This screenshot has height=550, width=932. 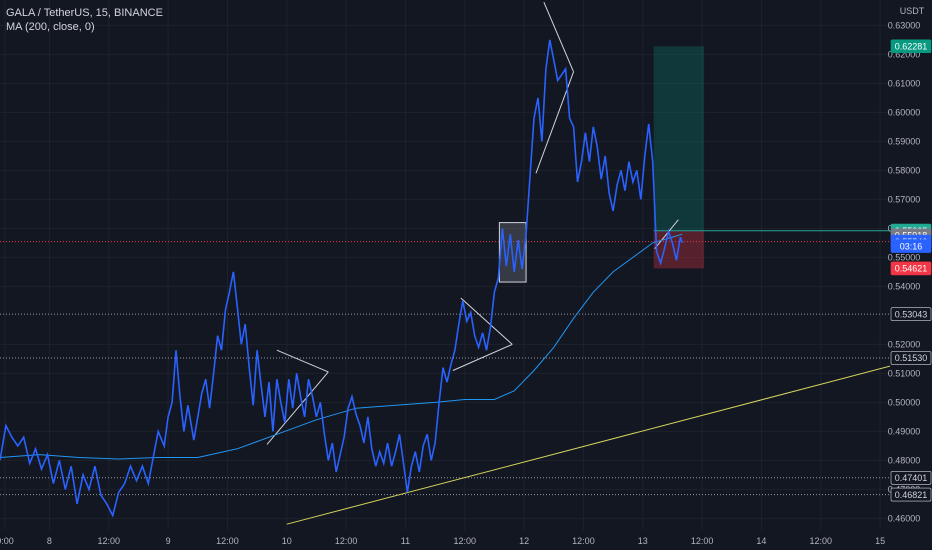 I want to click on time-tick: 13, so click(x=643, y=541).